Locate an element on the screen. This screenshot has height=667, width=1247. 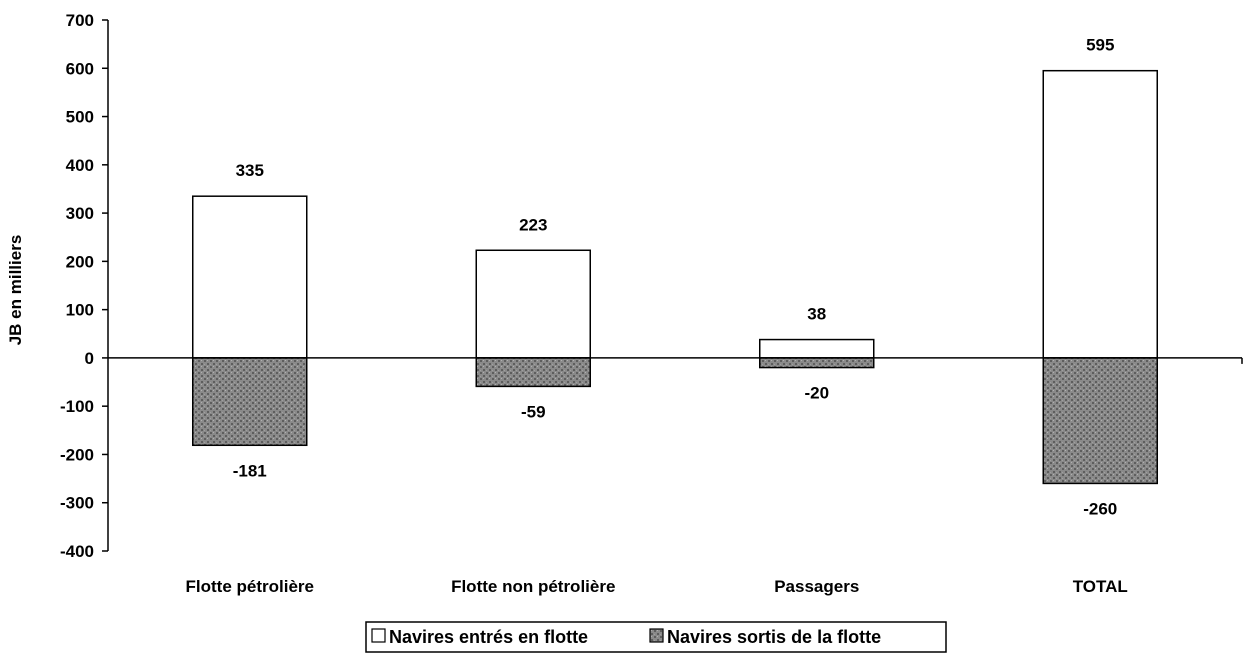
y-tick-label: -200 is located at coordinates (77, 454).